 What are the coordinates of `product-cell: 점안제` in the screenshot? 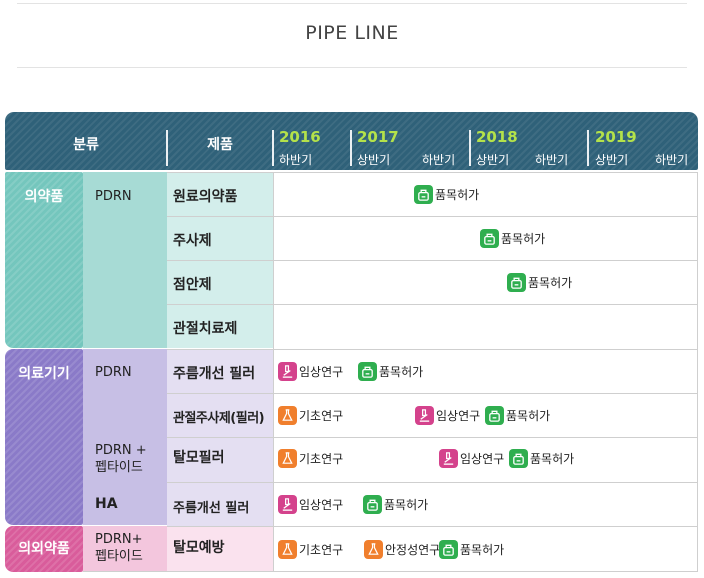 It's located at (220, 282).